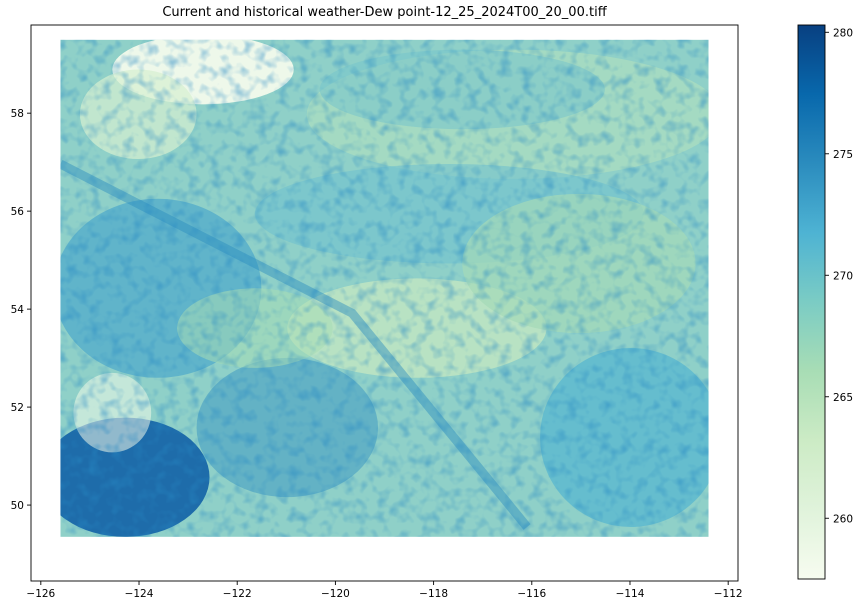 The image size is (862, 605). Describe the element at coordinates (139, 594) in the screenshot. I see `x-tick-label: −124` at that location.